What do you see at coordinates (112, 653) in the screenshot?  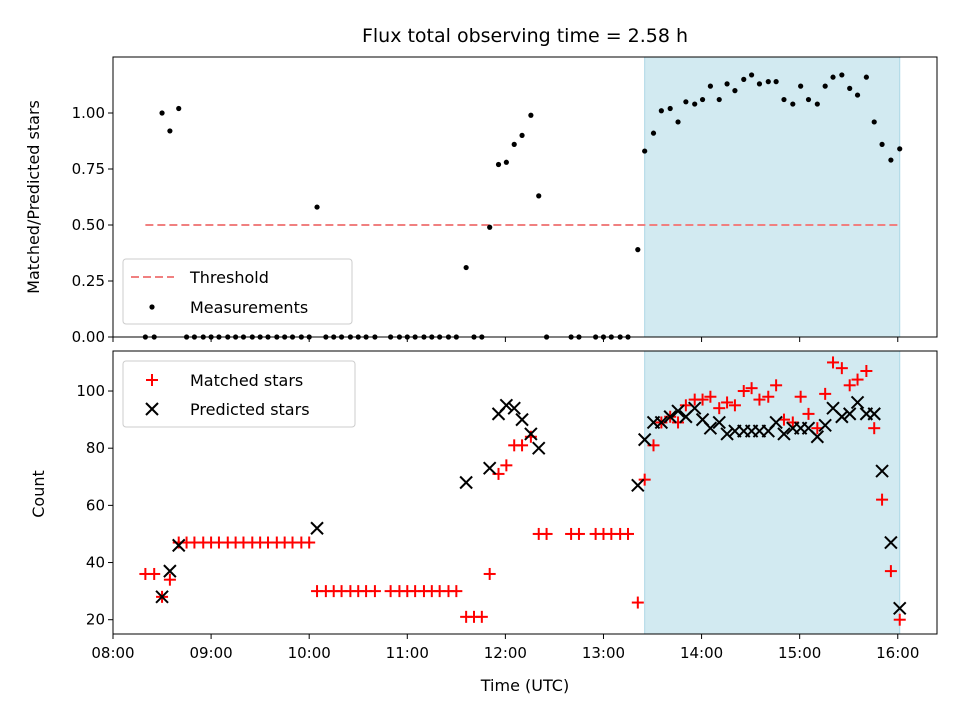 I see `x-tick-label: 08:00` at bounding box center [112, 653].